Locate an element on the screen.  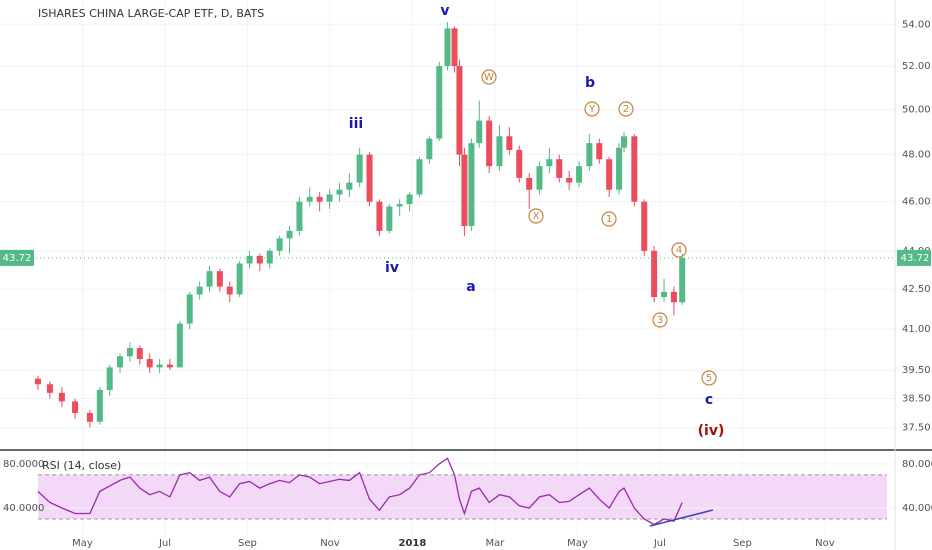
x-tick-label: Sep is located at coordinates (742, 543).